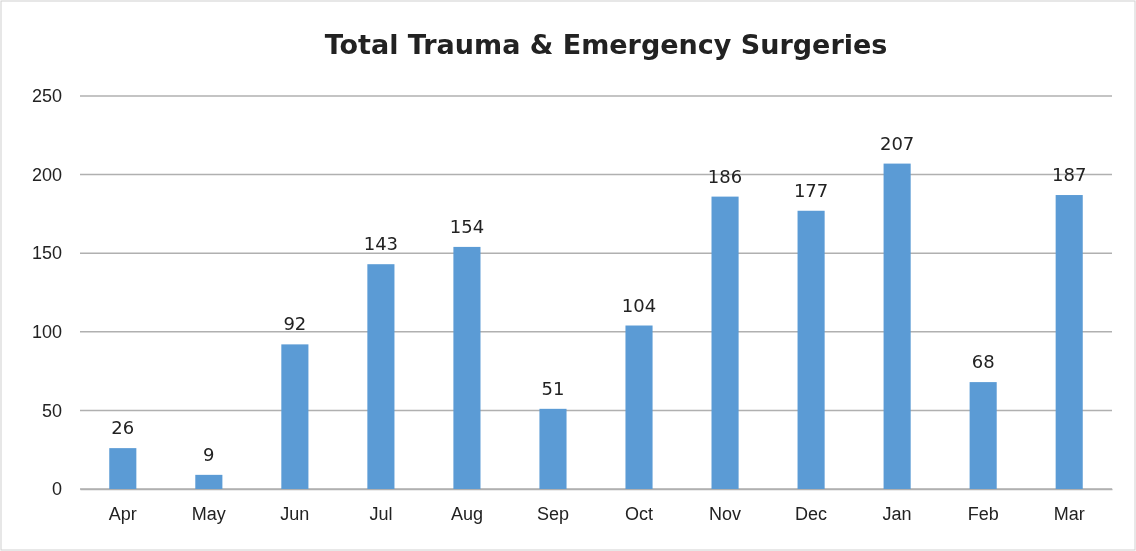  Describe the element at coordinates (295, 513) in the screenshot. I see `x-tick-label: Jun` at that location.